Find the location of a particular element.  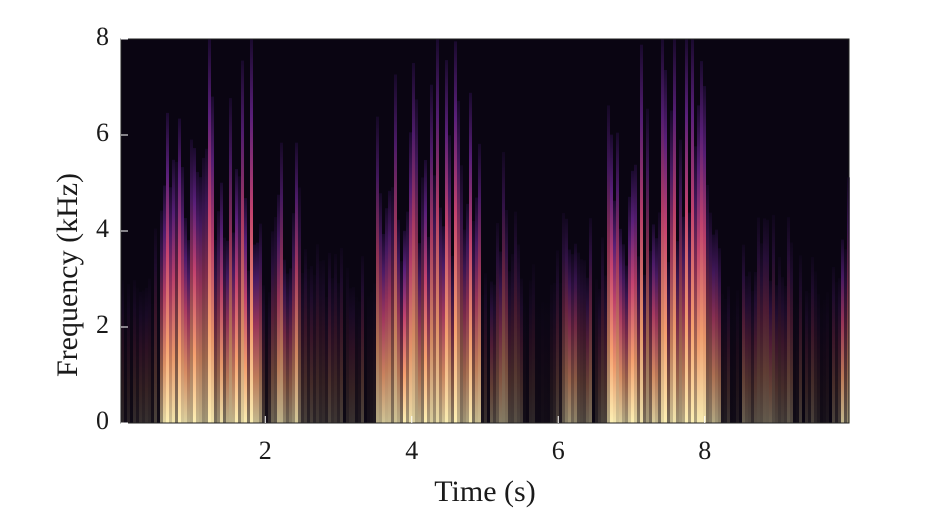

y-tick-label: 0 is located at coordinates (102, 420).